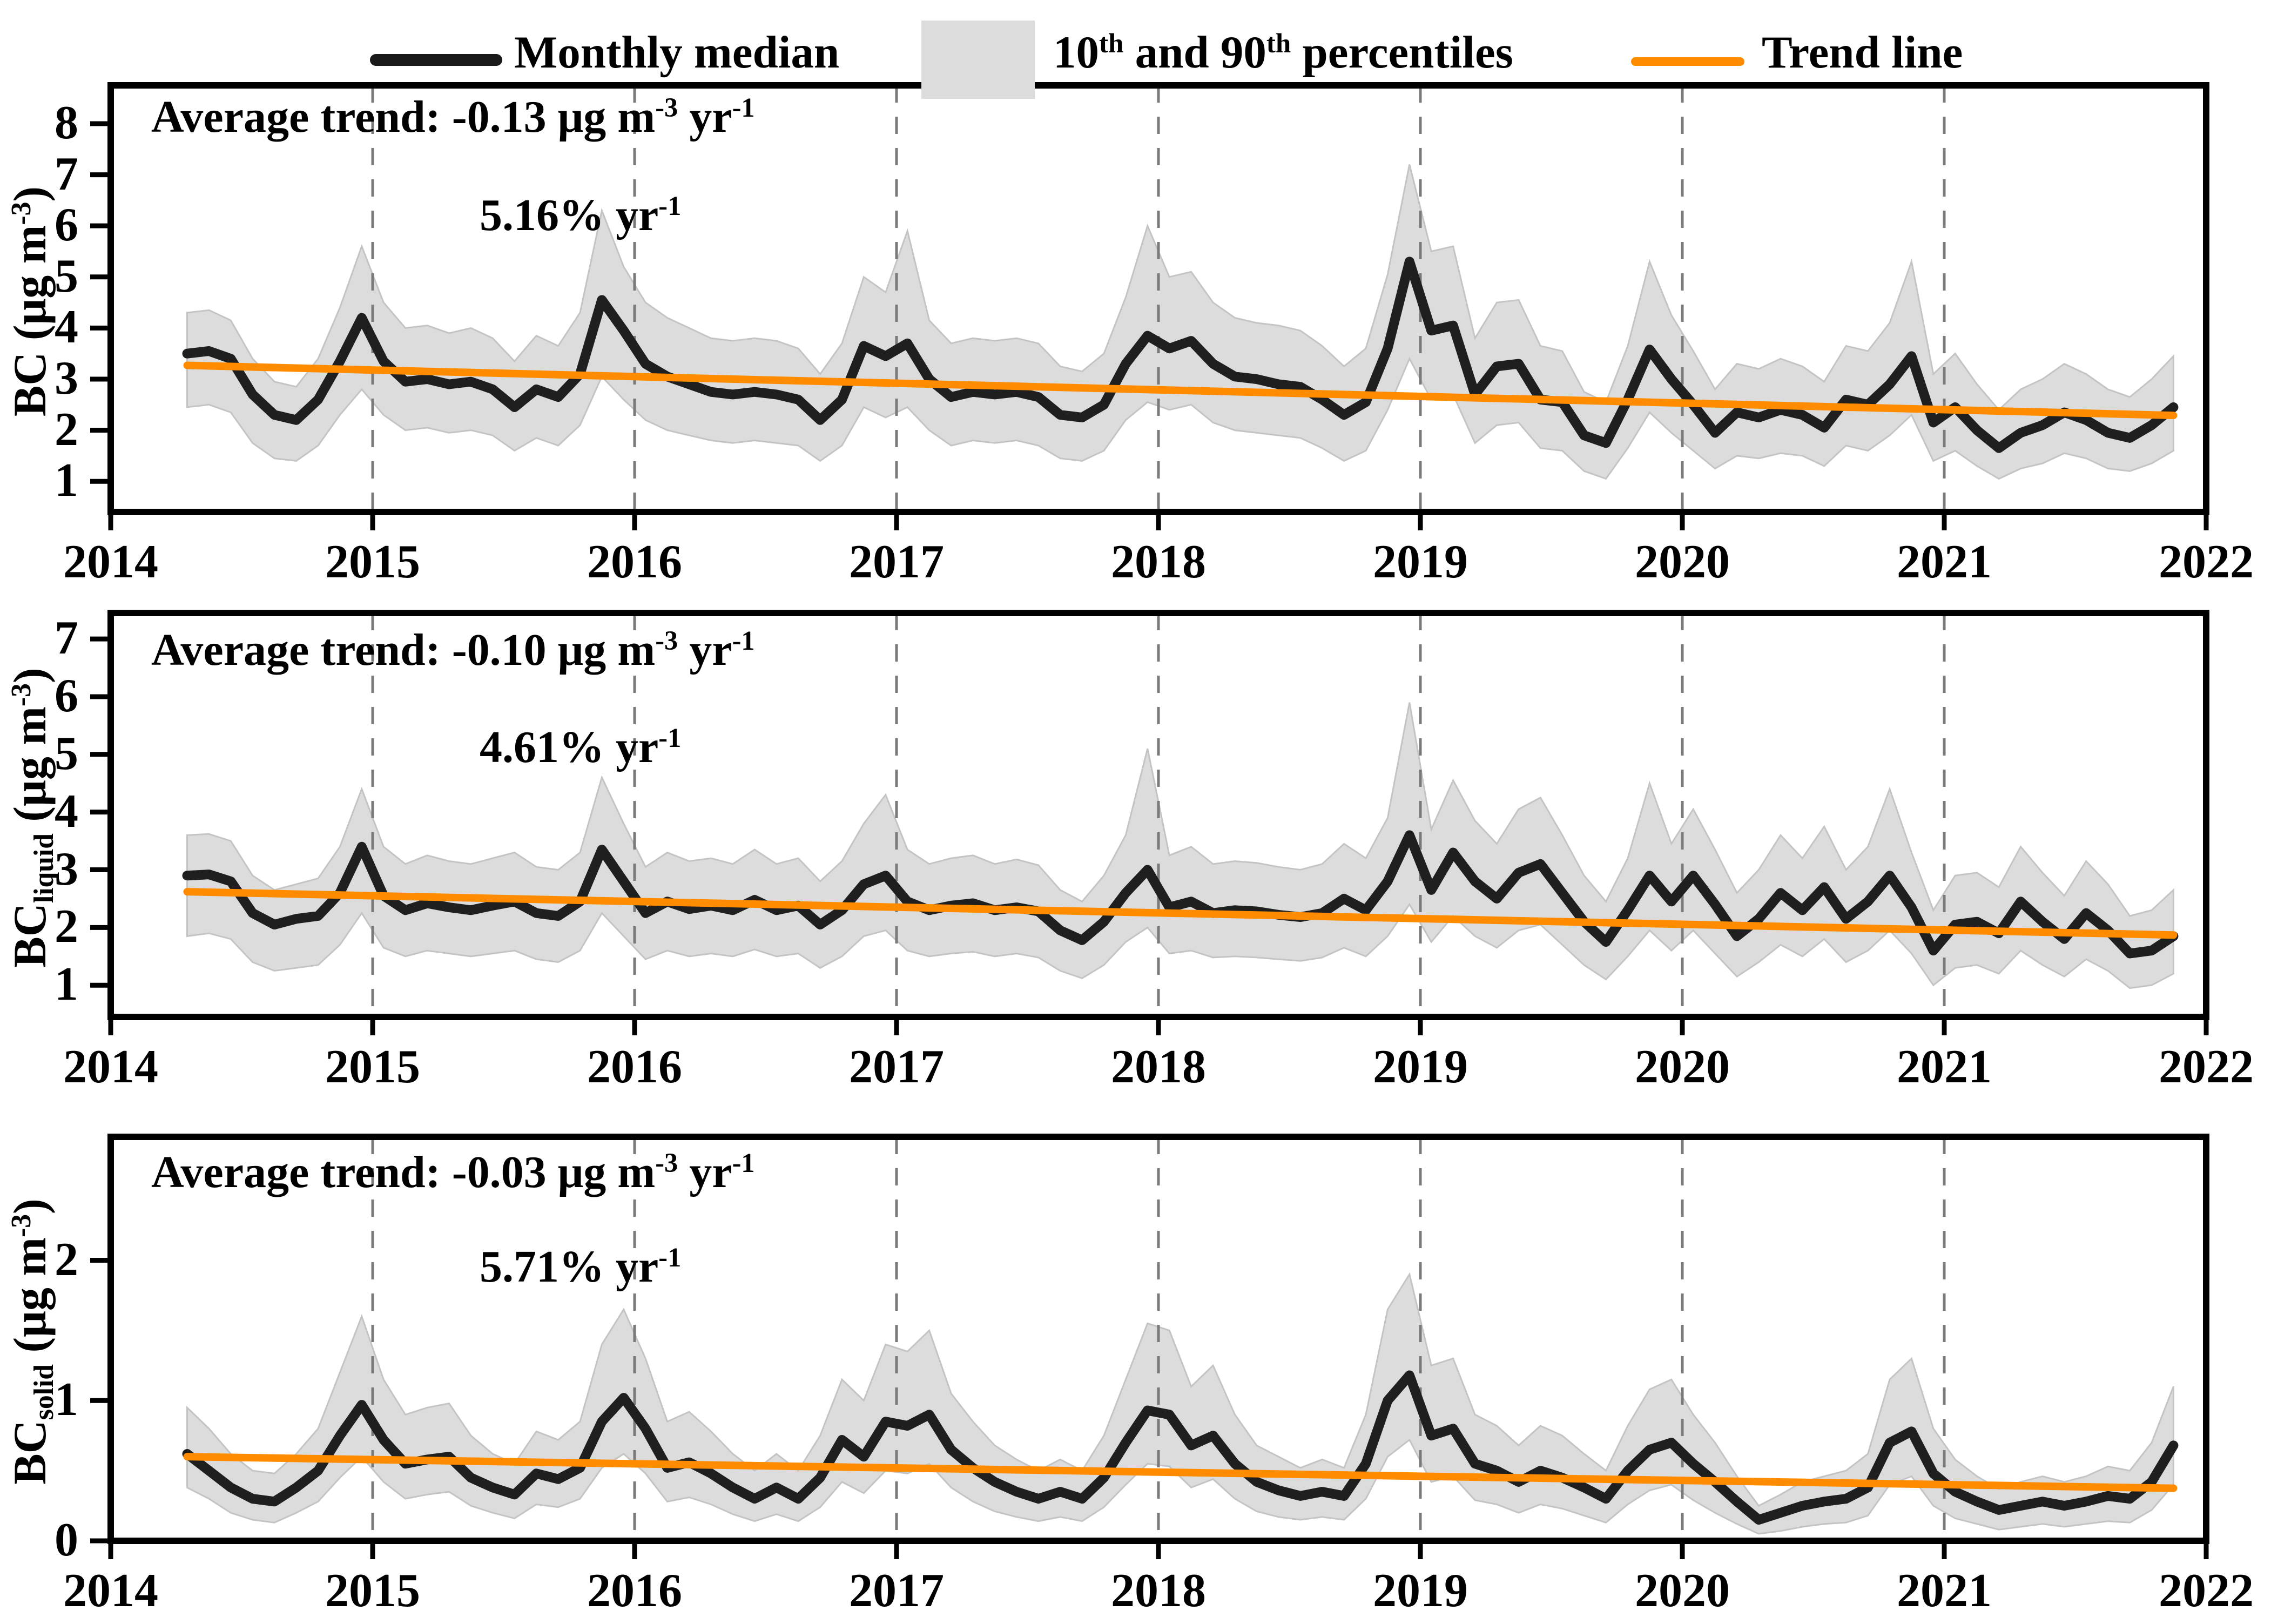 The height and width of the screenshot is (1624, 2271). Describe the element at coordinates (436, 60) in the screenshot. I see `monthly-median-swatch` at that location.